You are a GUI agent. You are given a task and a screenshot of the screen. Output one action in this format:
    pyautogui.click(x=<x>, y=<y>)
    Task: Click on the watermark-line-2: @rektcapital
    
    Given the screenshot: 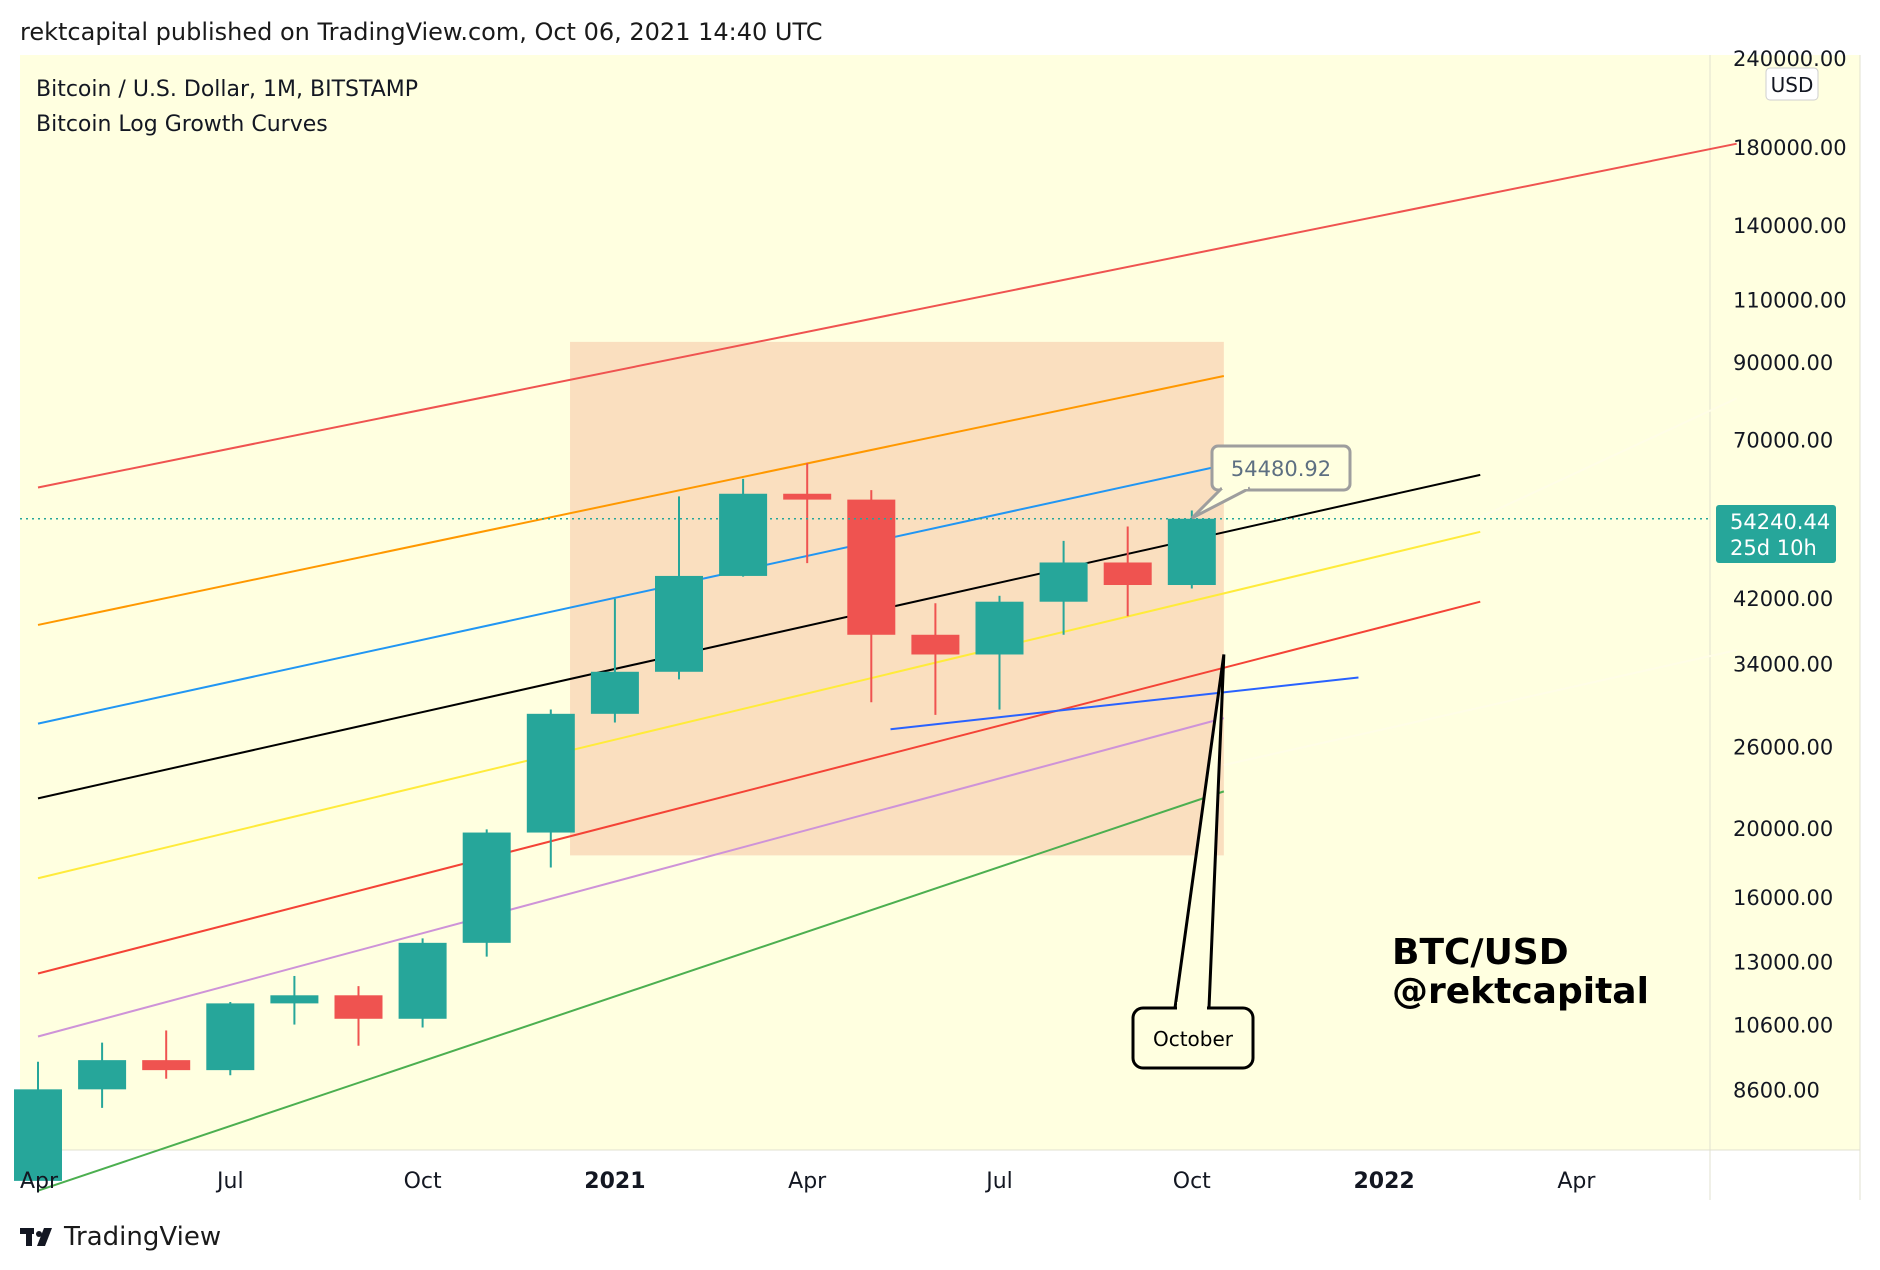 What is the action you would take?
    pyautogui.click(x=1520, y=991)
    